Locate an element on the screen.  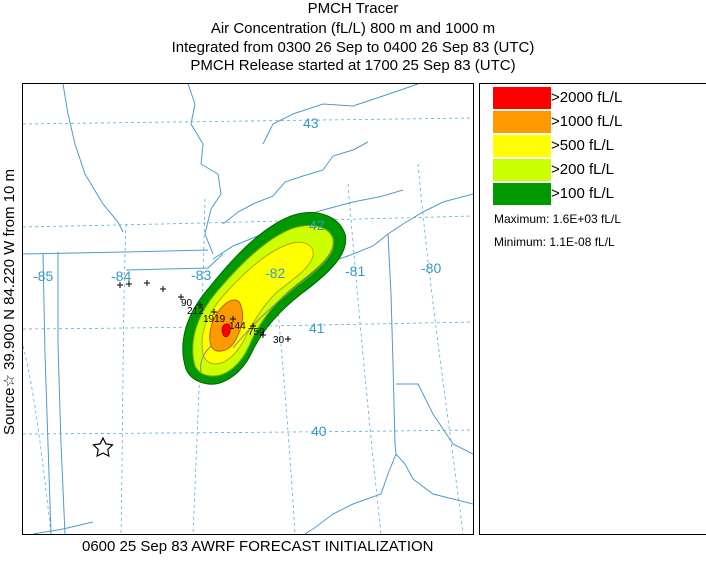
lat-label-42: 42 is located at coordinates (317, 225).